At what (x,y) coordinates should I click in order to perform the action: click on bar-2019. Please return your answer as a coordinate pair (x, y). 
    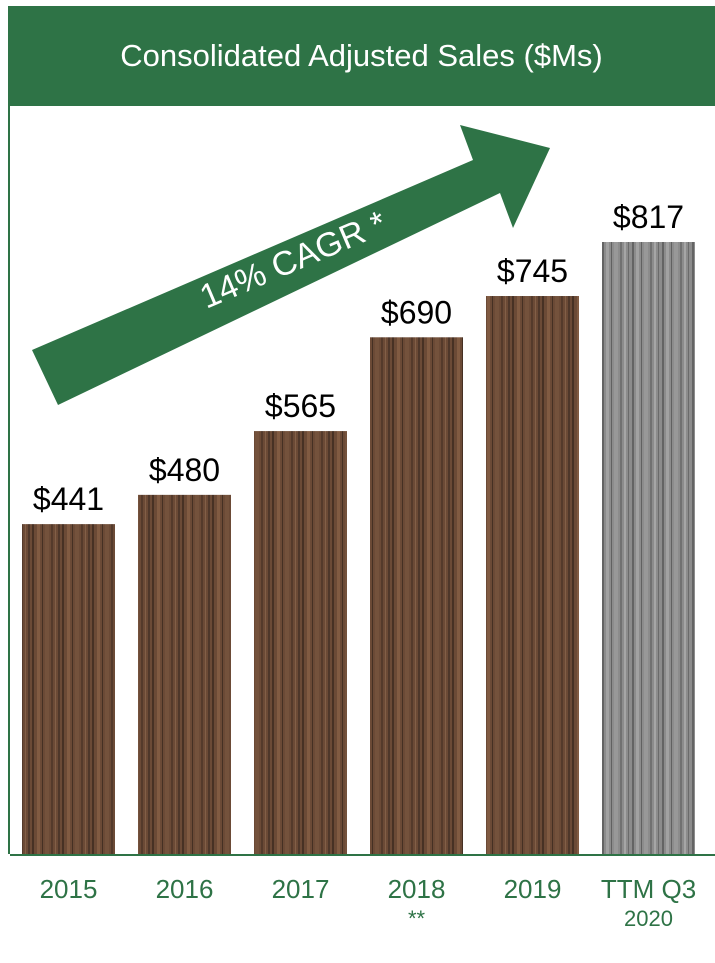
    Looking at the image, I should click on (532, 575).